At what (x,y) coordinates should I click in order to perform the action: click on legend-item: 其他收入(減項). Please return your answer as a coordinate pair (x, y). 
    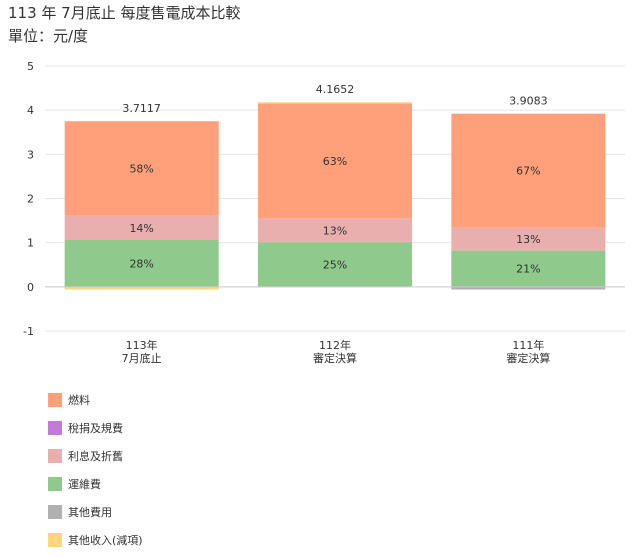
    Looking at the image, I should click on (95, 540).